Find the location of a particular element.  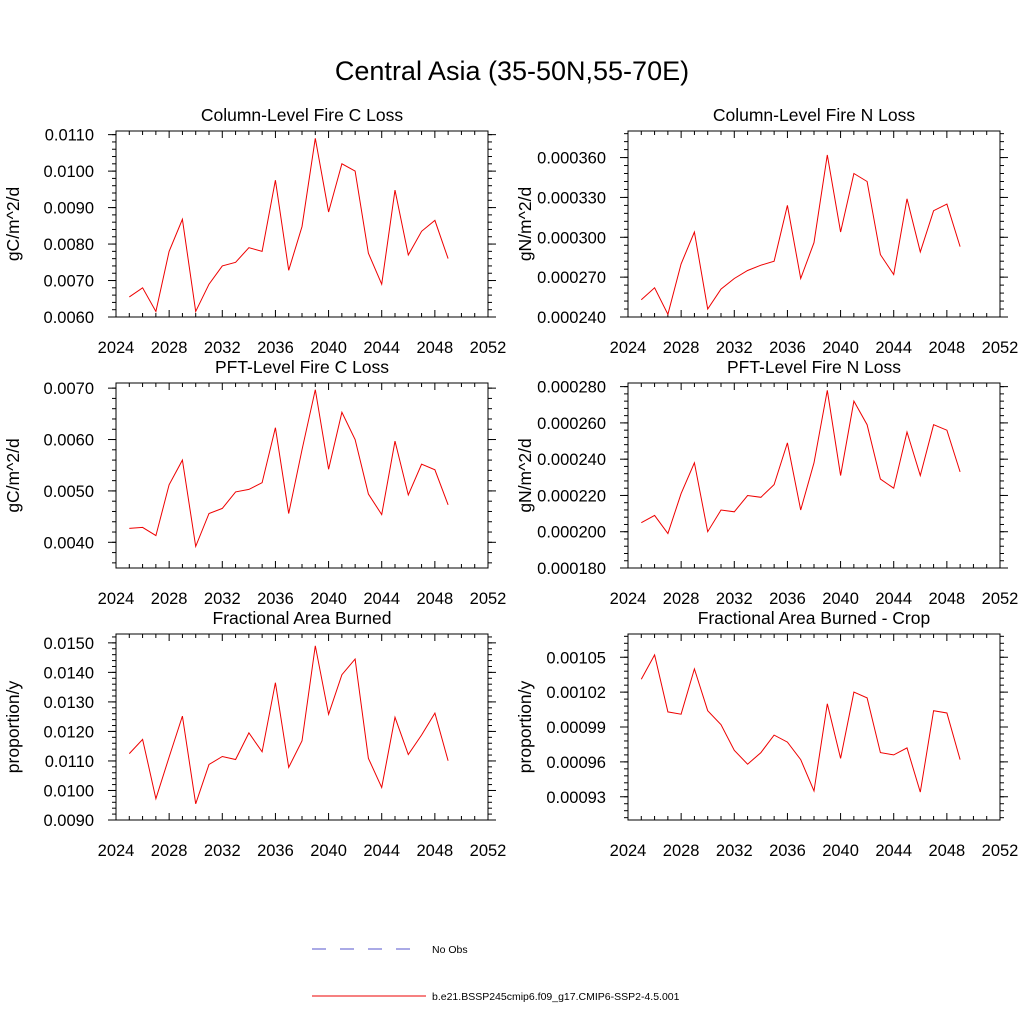

y-tick-label: 0.0120 is located at coordinates (69, 732).